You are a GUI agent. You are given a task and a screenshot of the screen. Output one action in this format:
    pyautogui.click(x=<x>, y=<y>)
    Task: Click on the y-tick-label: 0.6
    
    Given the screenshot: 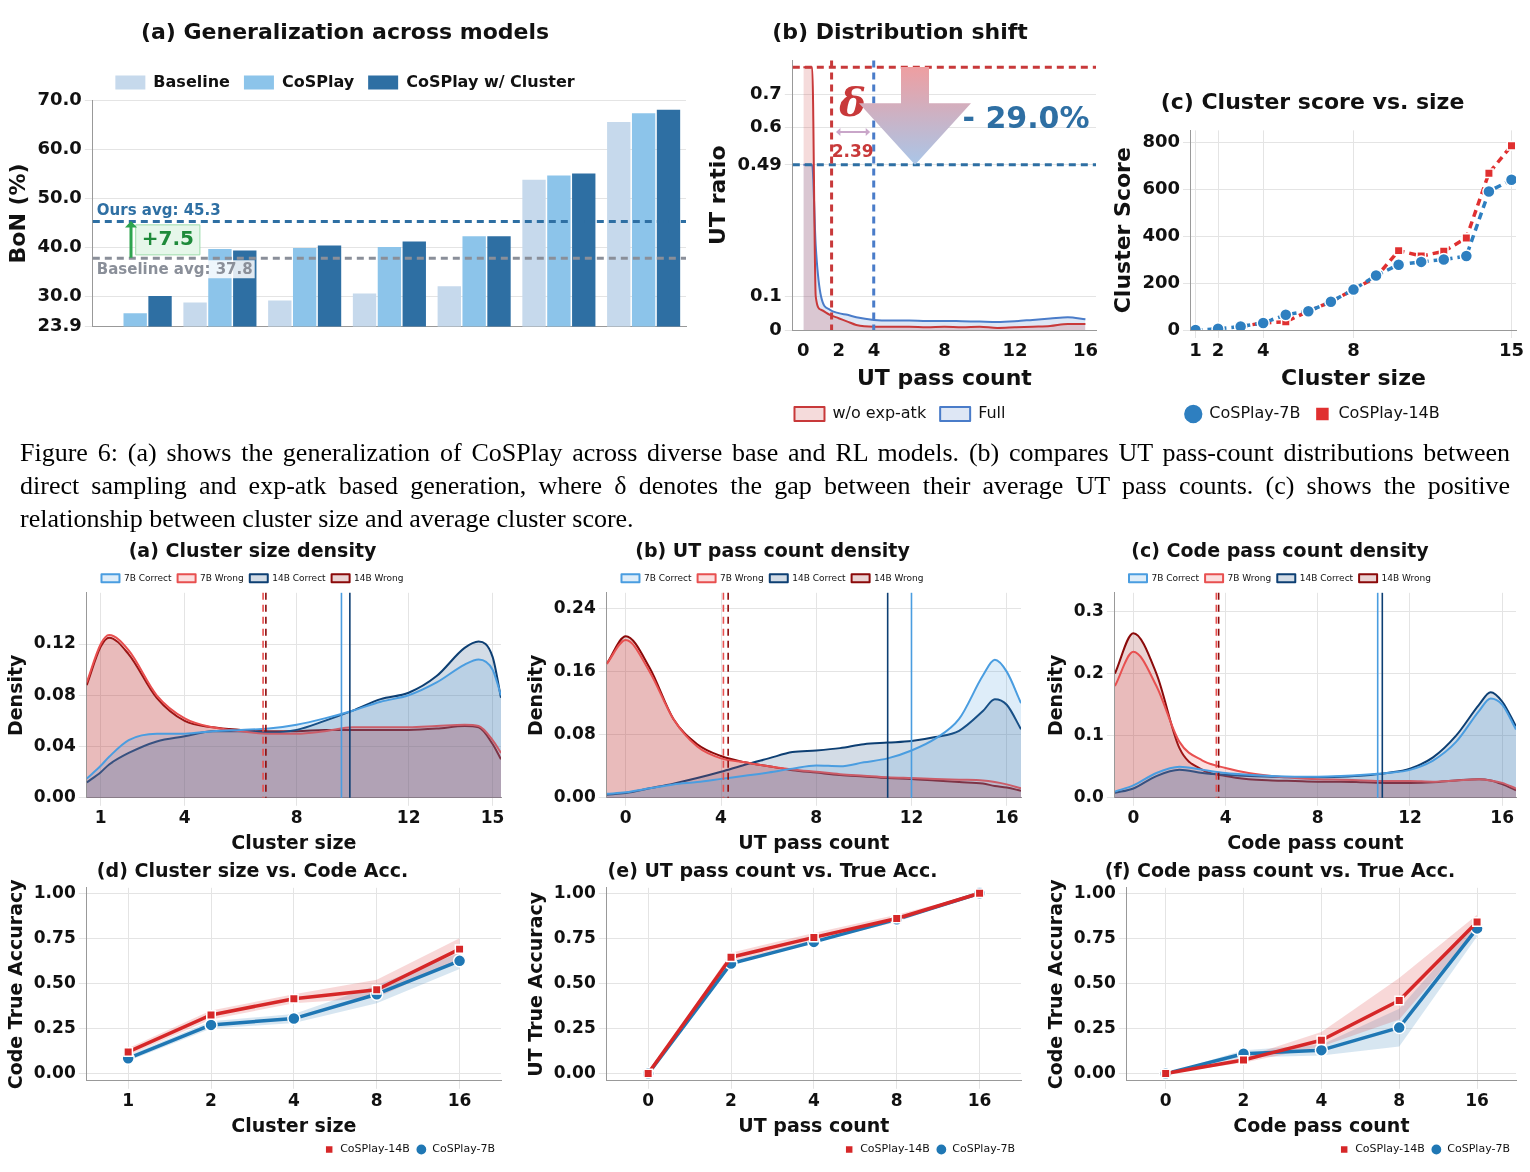 What is the action you would take?
    pyautogui.click(x=765, y=126)
    